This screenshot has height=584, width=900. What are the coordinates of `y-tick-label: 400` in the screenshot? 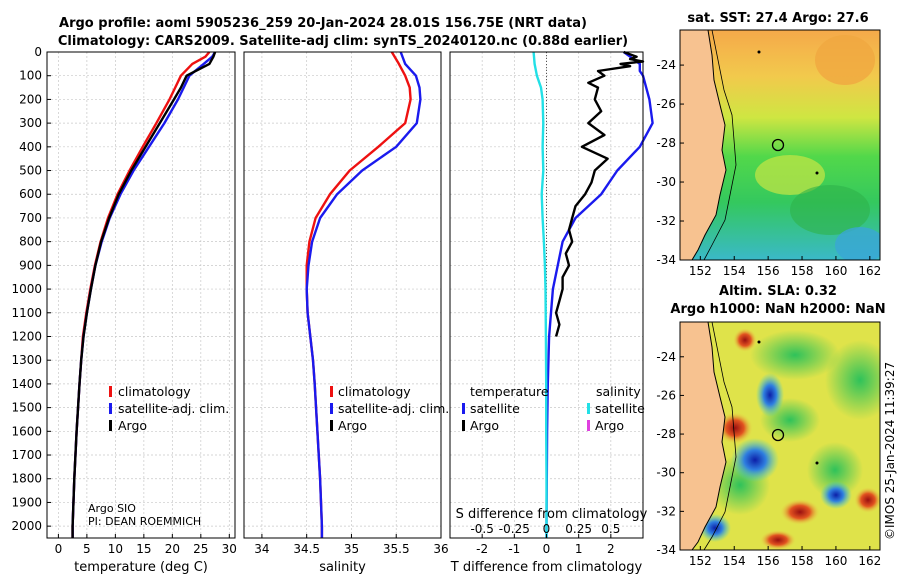 It's located at (30, 147).